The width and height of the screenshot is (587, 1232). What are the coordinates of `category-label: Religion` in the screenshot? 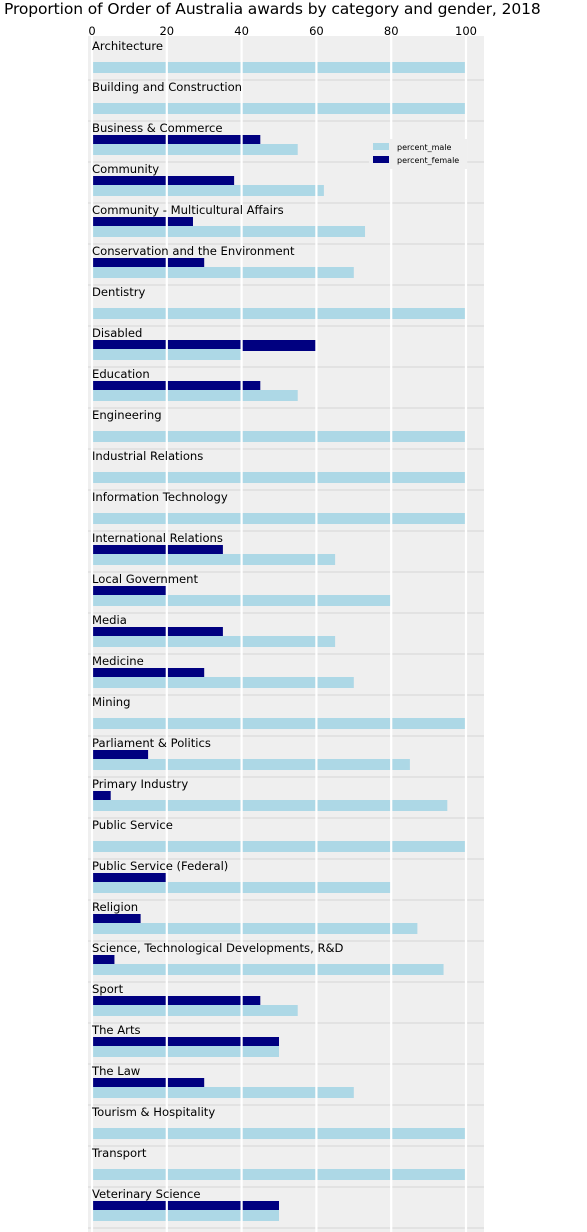 It's located at (115, 907).